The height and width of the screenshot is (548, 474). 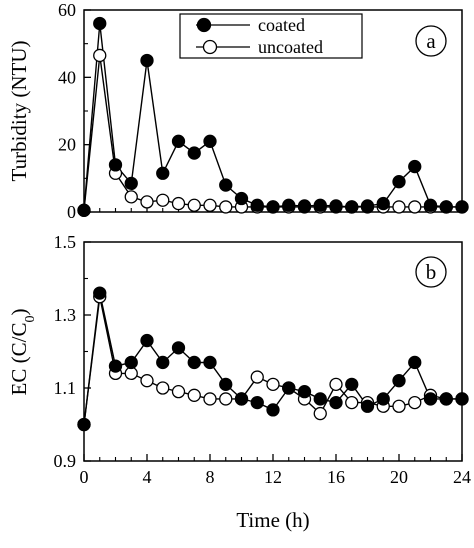 I want to click on panel-b-y-tick-label: 1.3, so click(x=65, y=315).